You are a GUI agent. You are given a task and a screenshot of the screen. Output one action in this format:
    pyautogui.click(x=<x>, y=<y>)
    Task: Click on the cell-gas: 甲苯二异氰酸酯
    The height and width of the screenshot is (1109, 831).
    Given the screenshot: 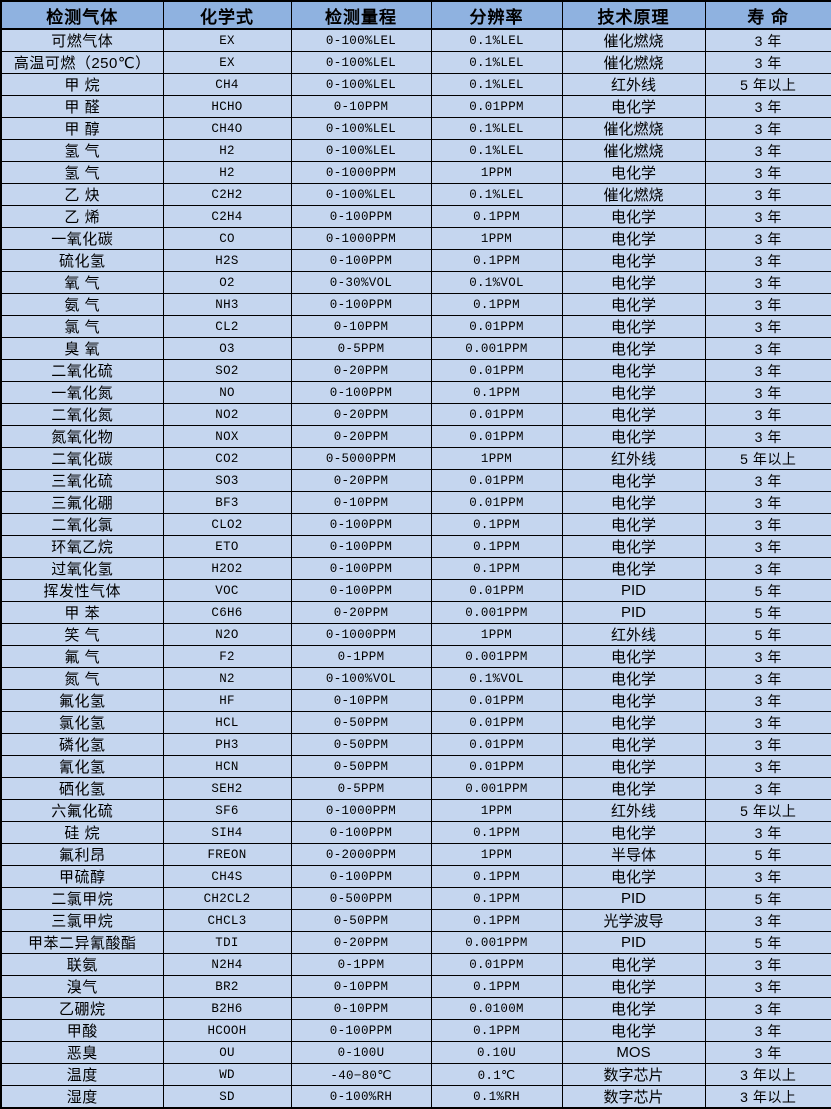 What is the action you would take?
    pyautogui.click(x=82, y=942)
    